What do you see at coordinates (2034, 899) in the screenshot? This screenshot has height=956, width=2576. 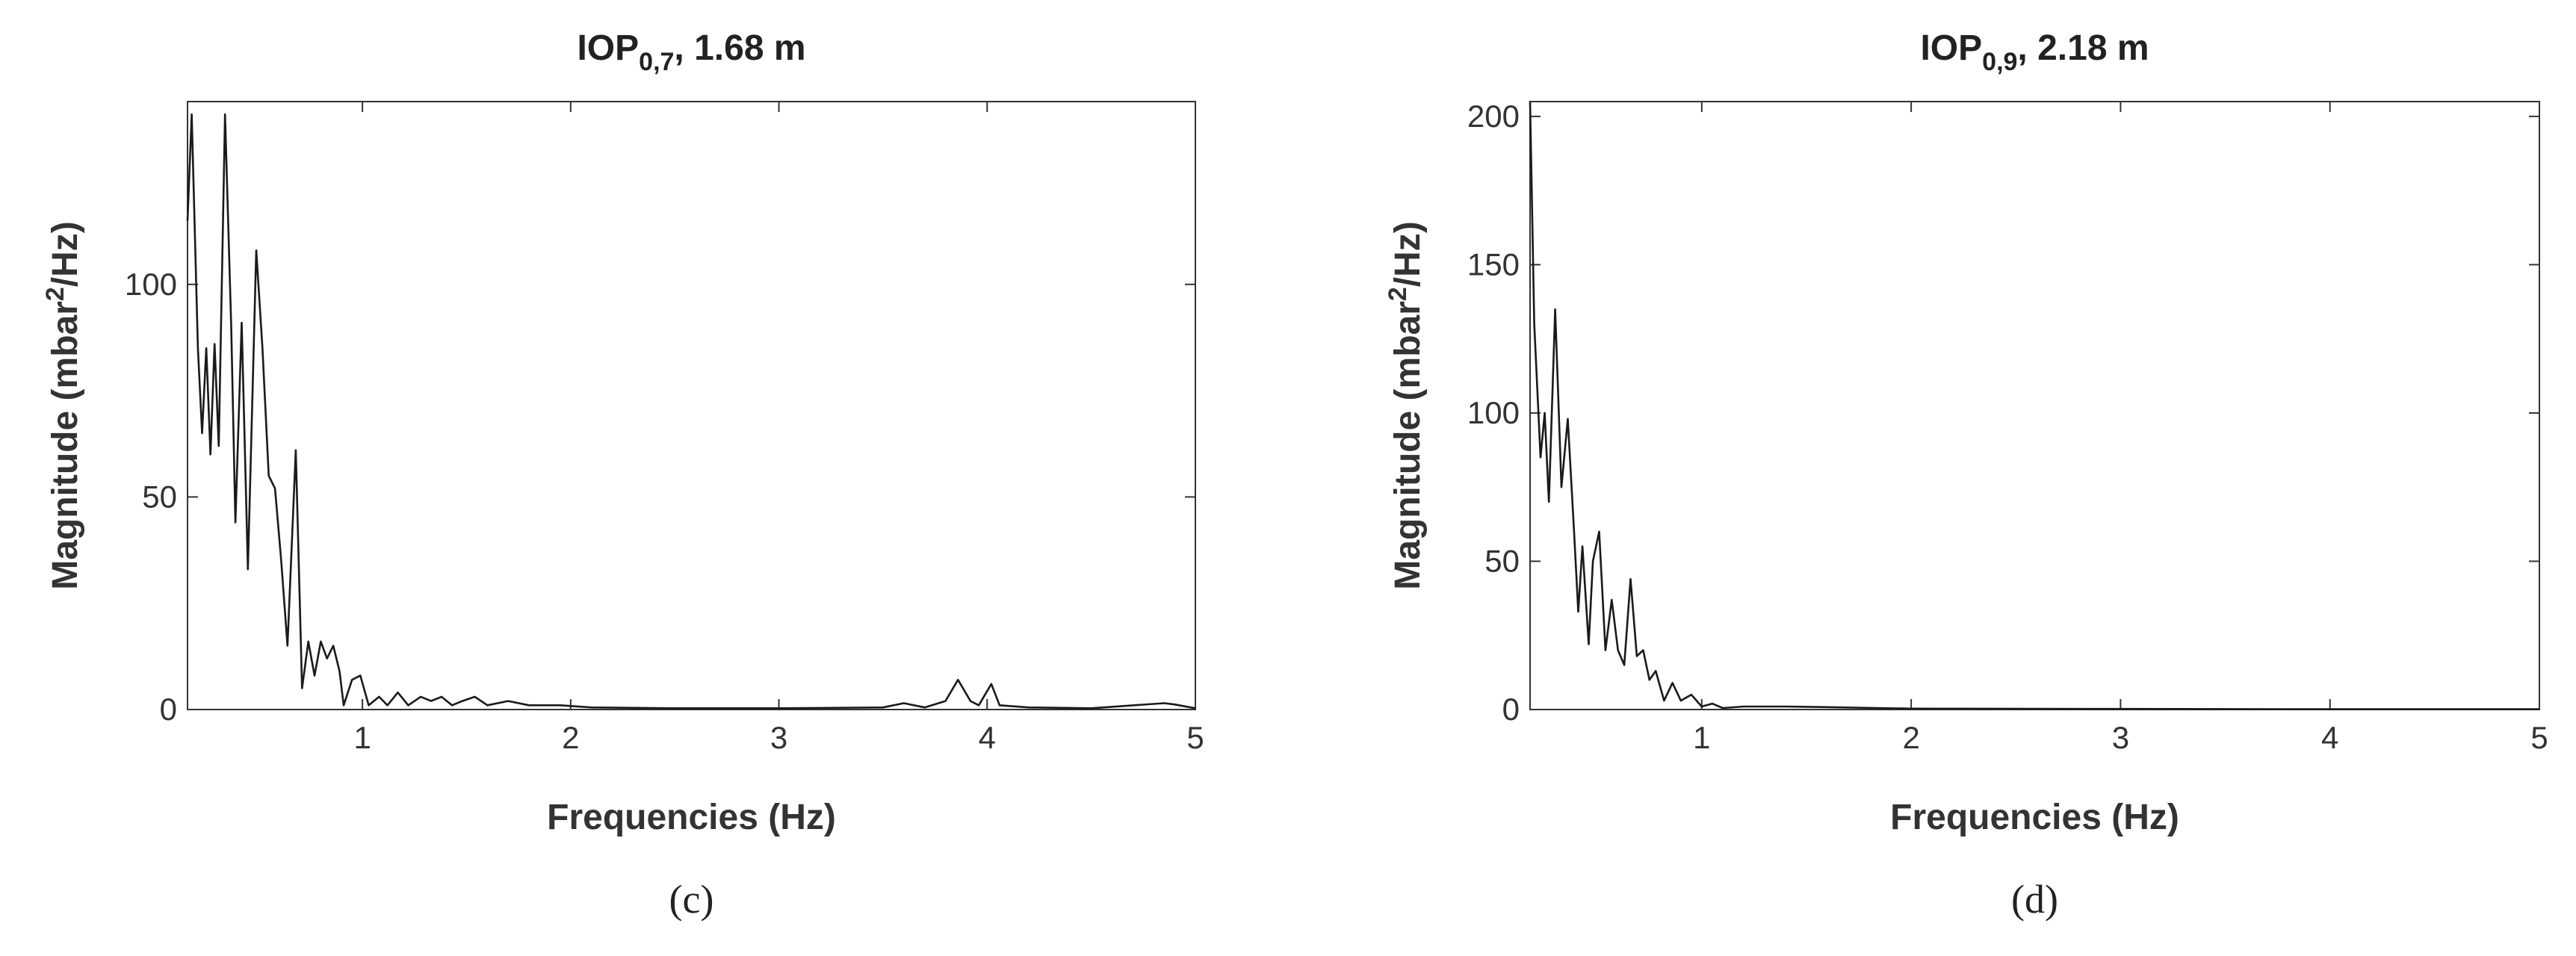 I see `panel-label: (d)` at bounding box center [2034, 899].